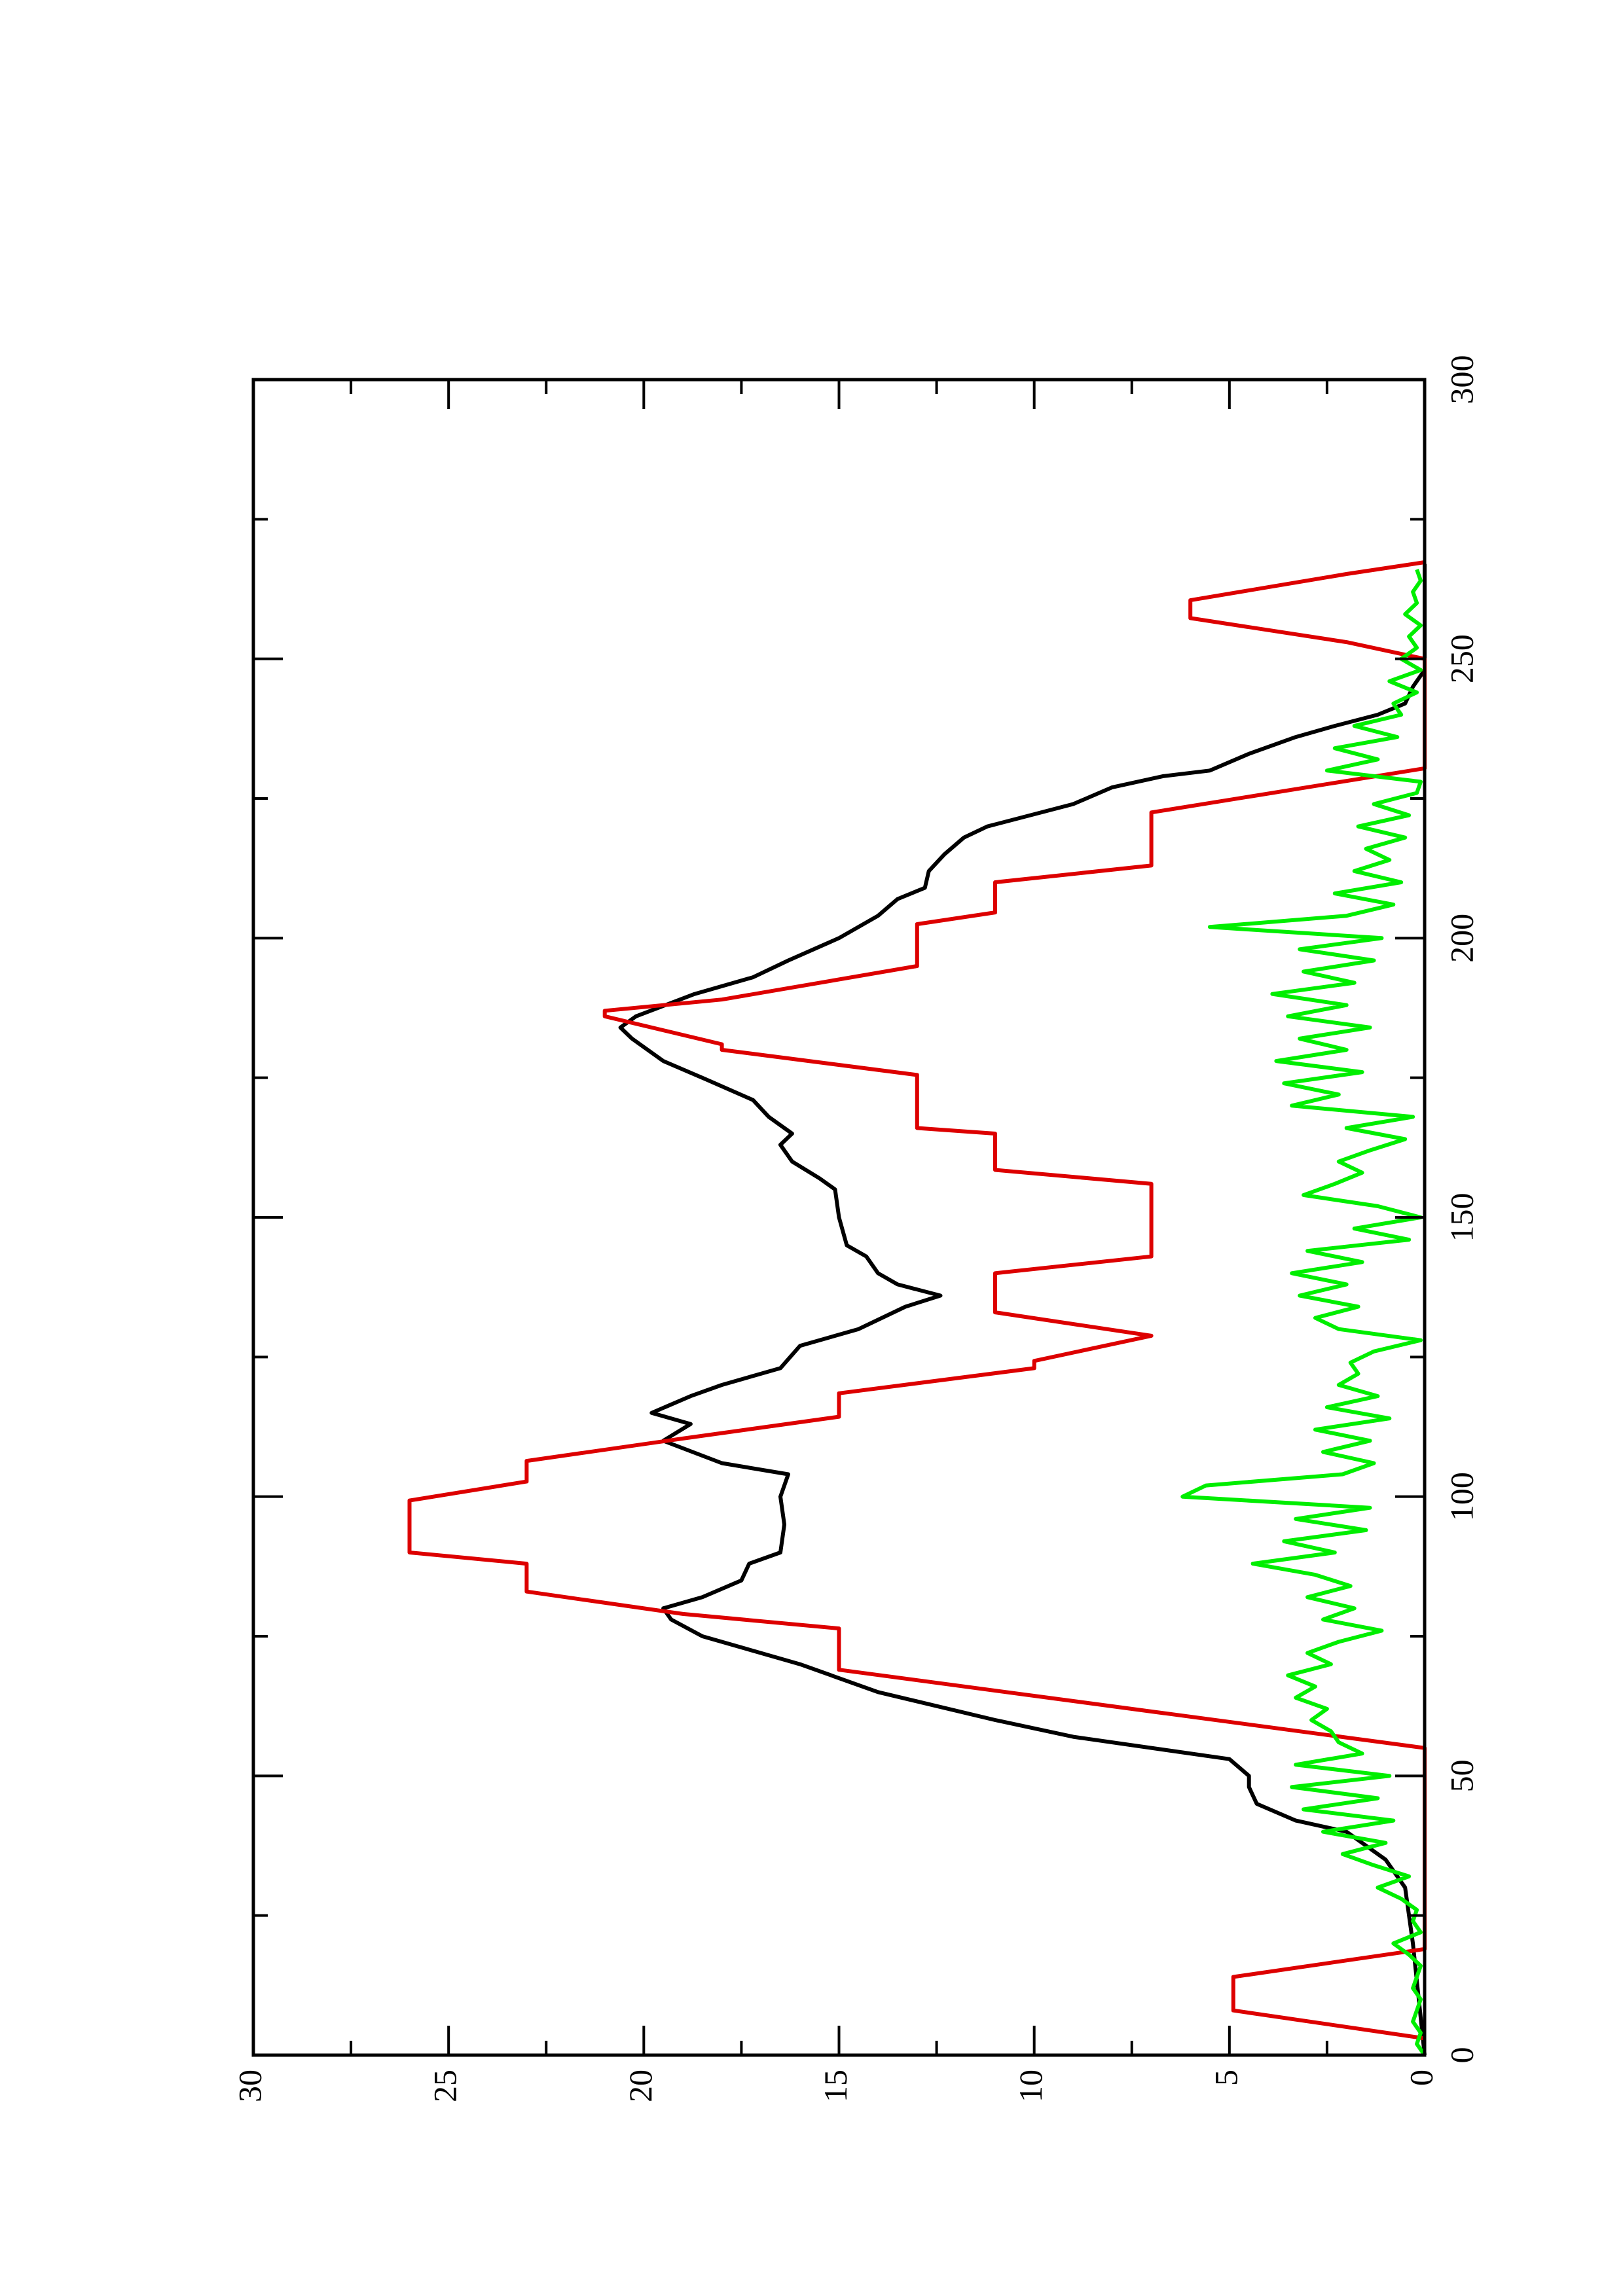 The width and height of the screenshot is (1623, 2296). What do you see at coordinates (1461, 1496) in the screenshot?
I see `x-tick-label: 100` at bounding box center [1461, 1496].